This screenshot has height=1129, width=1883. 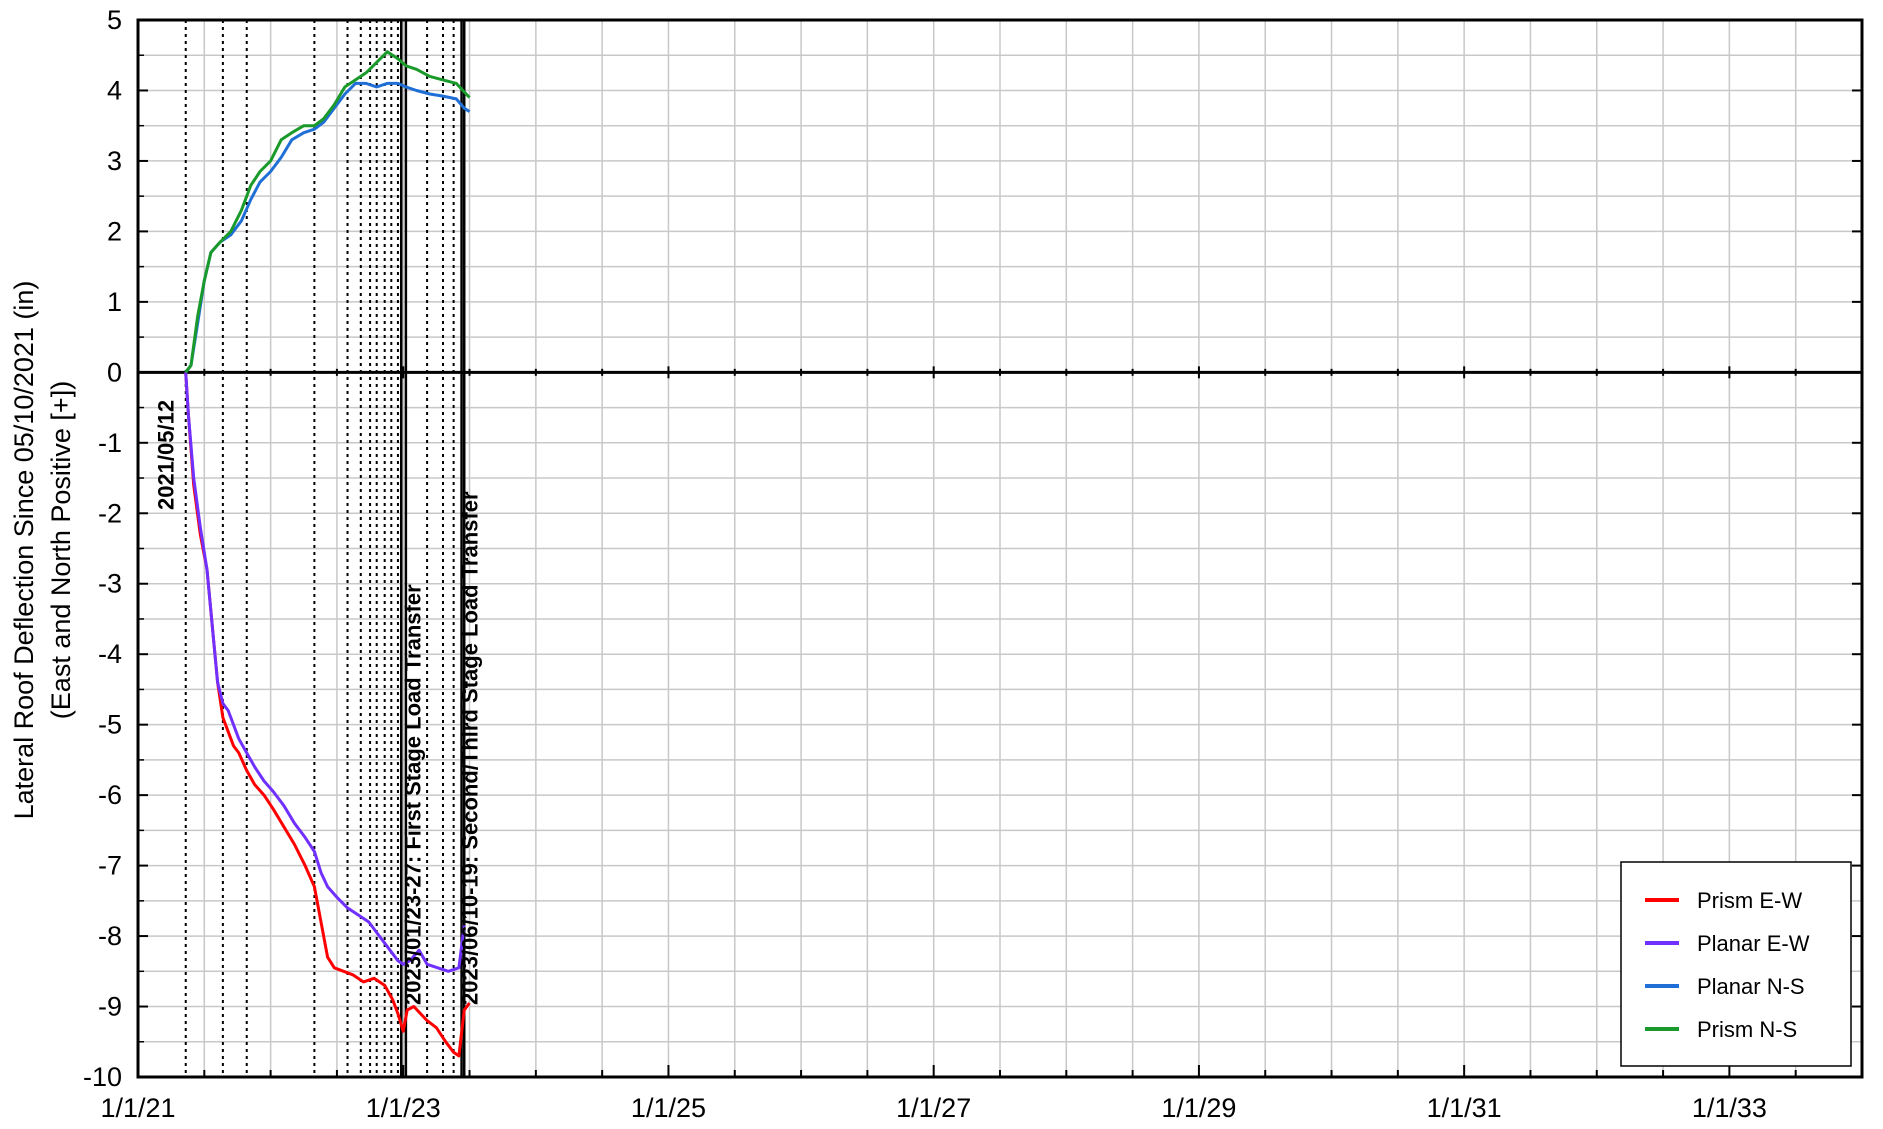 What do you see at coordinates (1751, 986) in the screenshot?
I see `legend-label: Planar N-S` at bounding box center [1751, 986].